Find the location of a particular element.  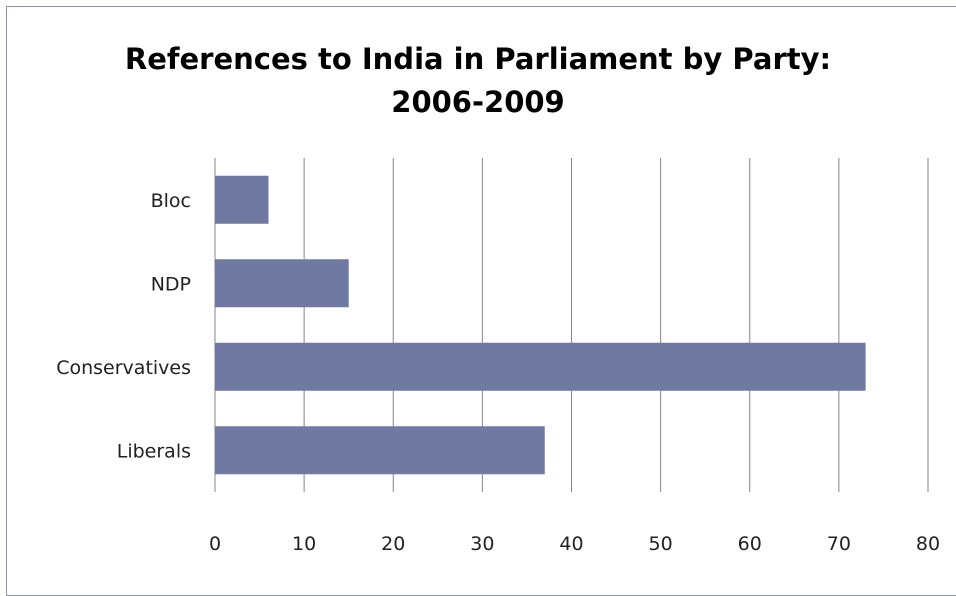

x-tick-label: 70 is located at coordinates (839, 544).